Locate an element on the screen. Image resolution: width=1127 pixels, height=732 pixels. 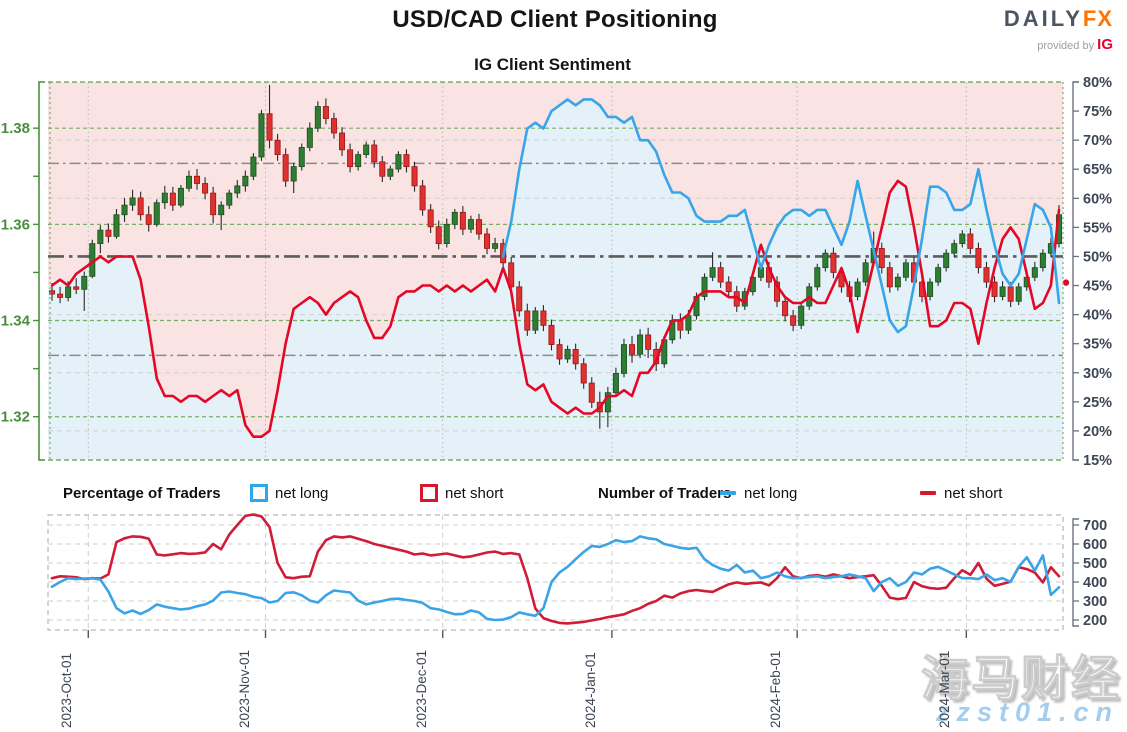
pct-axis-tick-label: 80% is located at coordinates (1097, 83).